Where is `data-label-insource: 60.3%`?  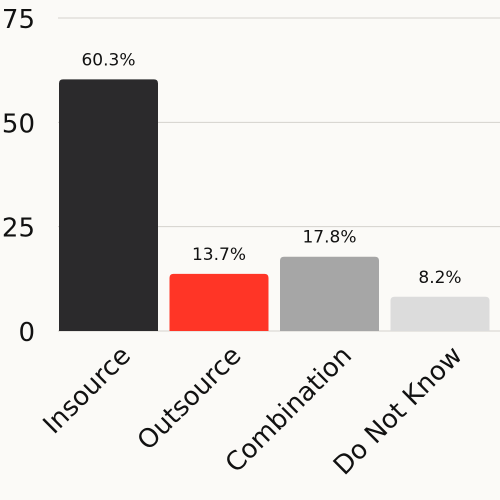
data-label-insource: 60.3% is located at coordinates (108, 60).